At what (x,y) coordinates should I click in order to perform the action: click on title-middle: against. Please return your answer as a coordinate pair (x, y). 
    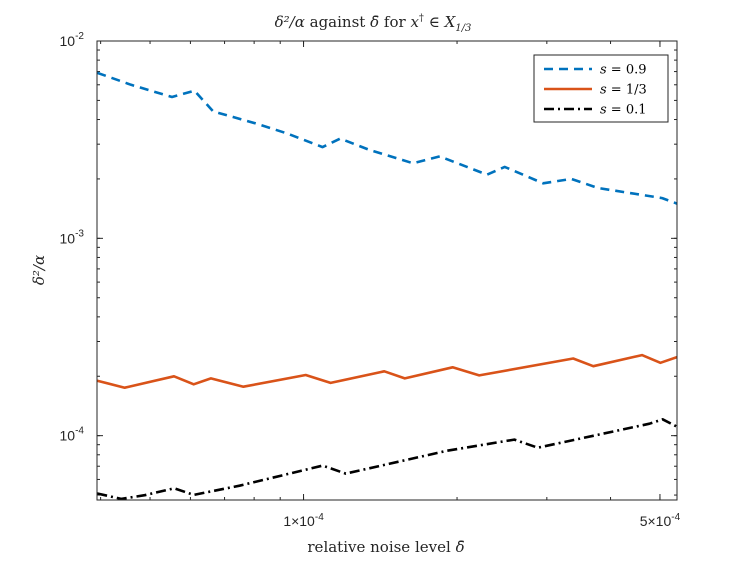
    Looking at the image, I should click on (338, 22).